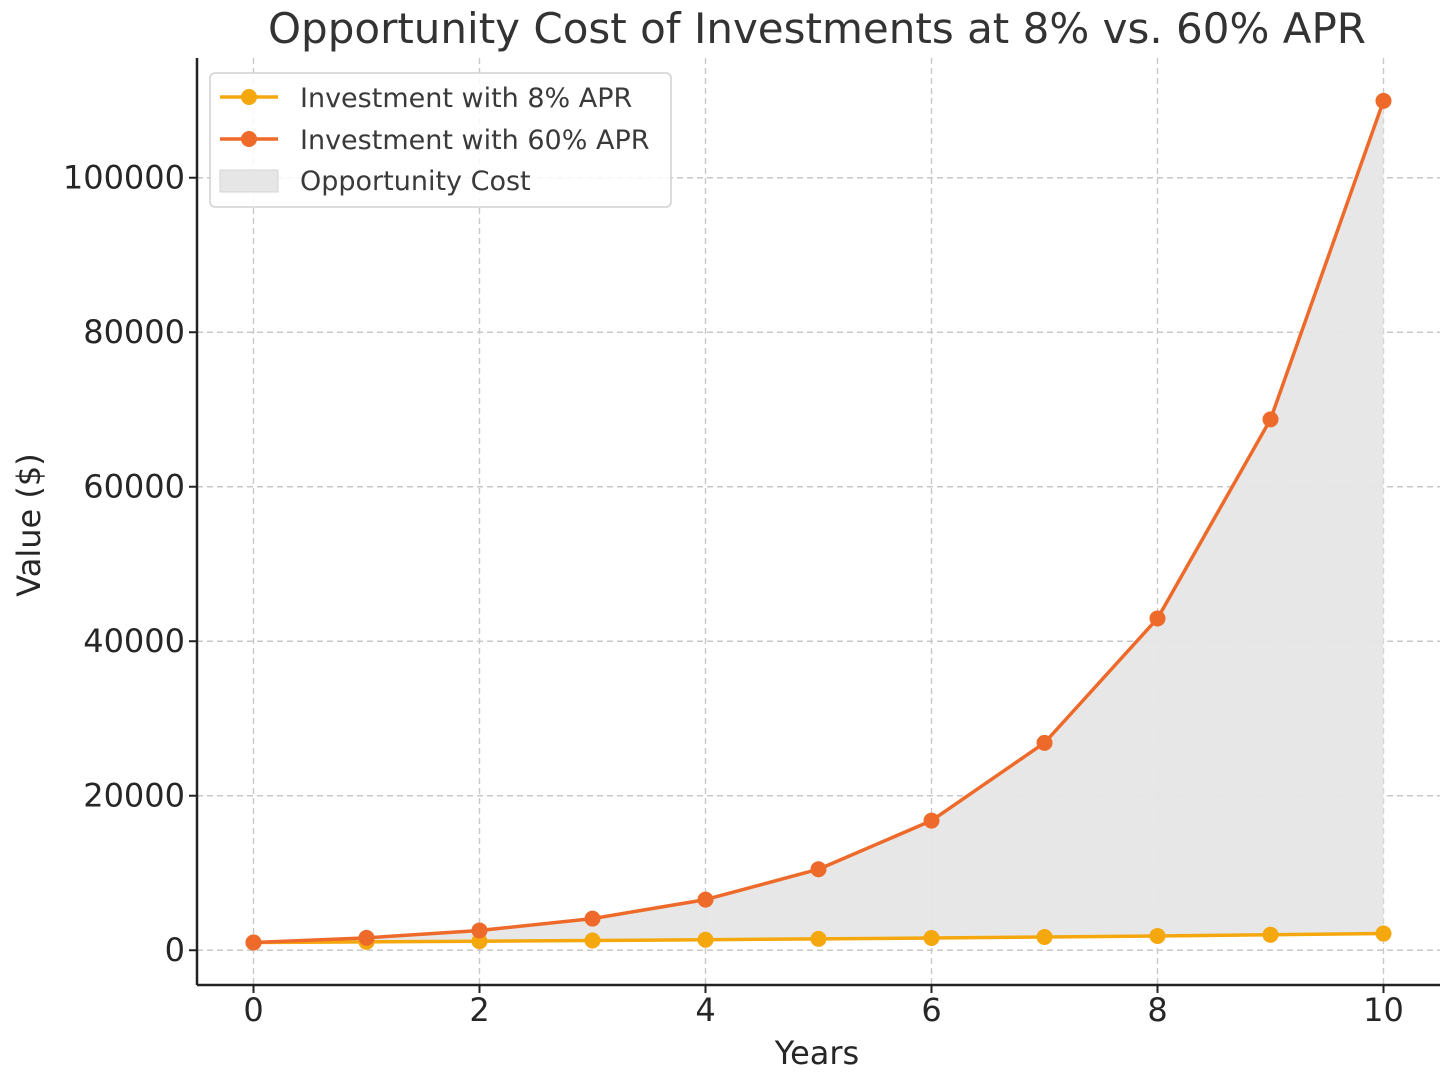  What do you see at coordinates (249, 139) in the screenshot?
I see `legend-swatch-60pct-marker` at bounding box center [249, 139].